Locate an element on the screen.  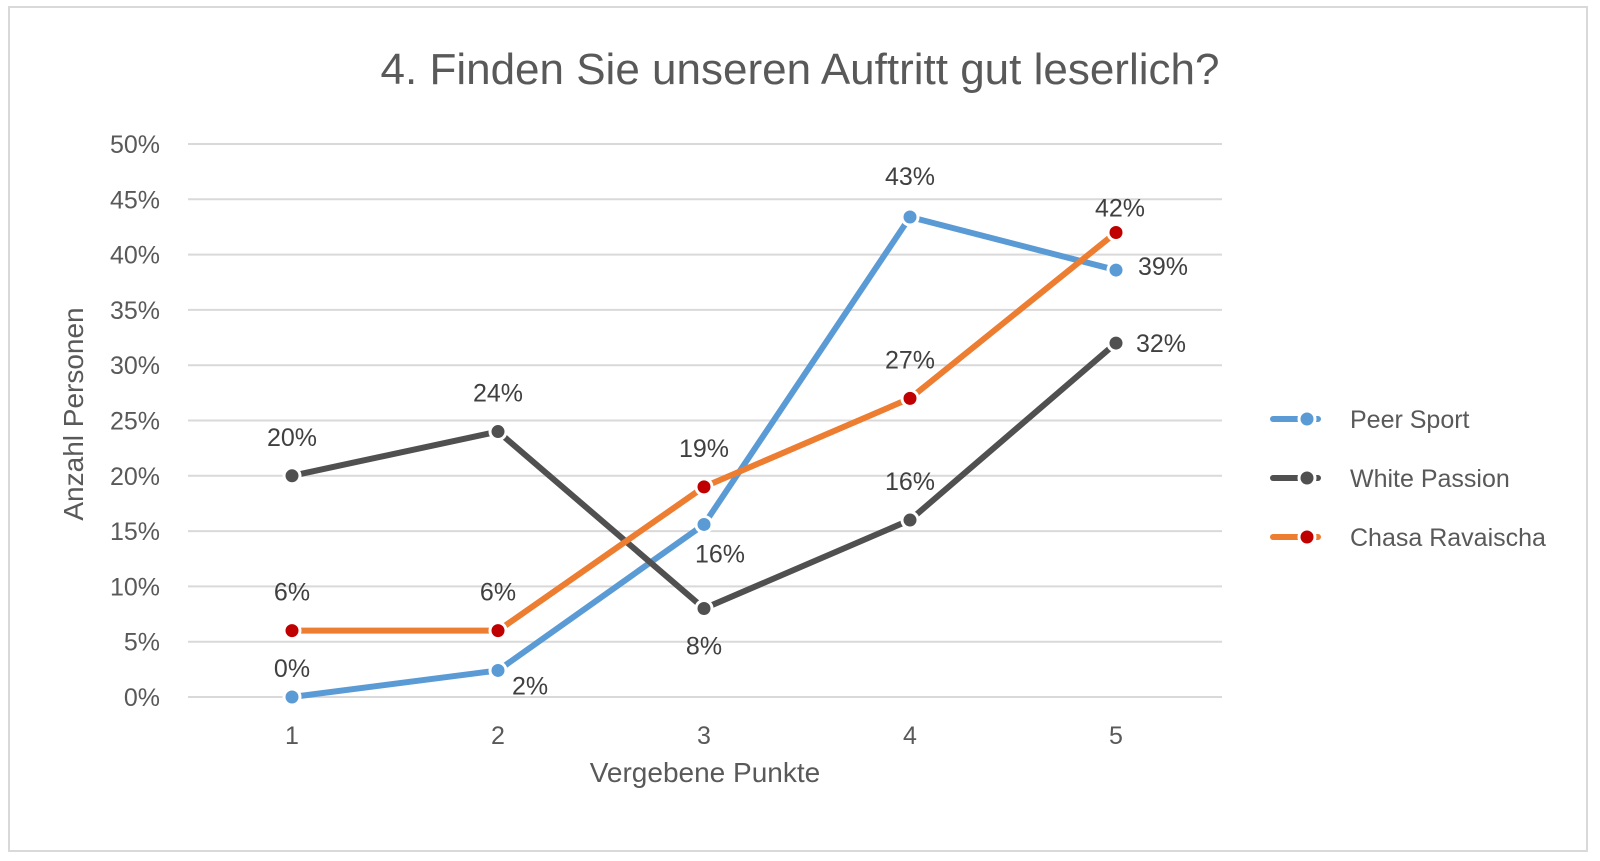
legend-marker-peer-sport is located at coordinates (1307, 419).